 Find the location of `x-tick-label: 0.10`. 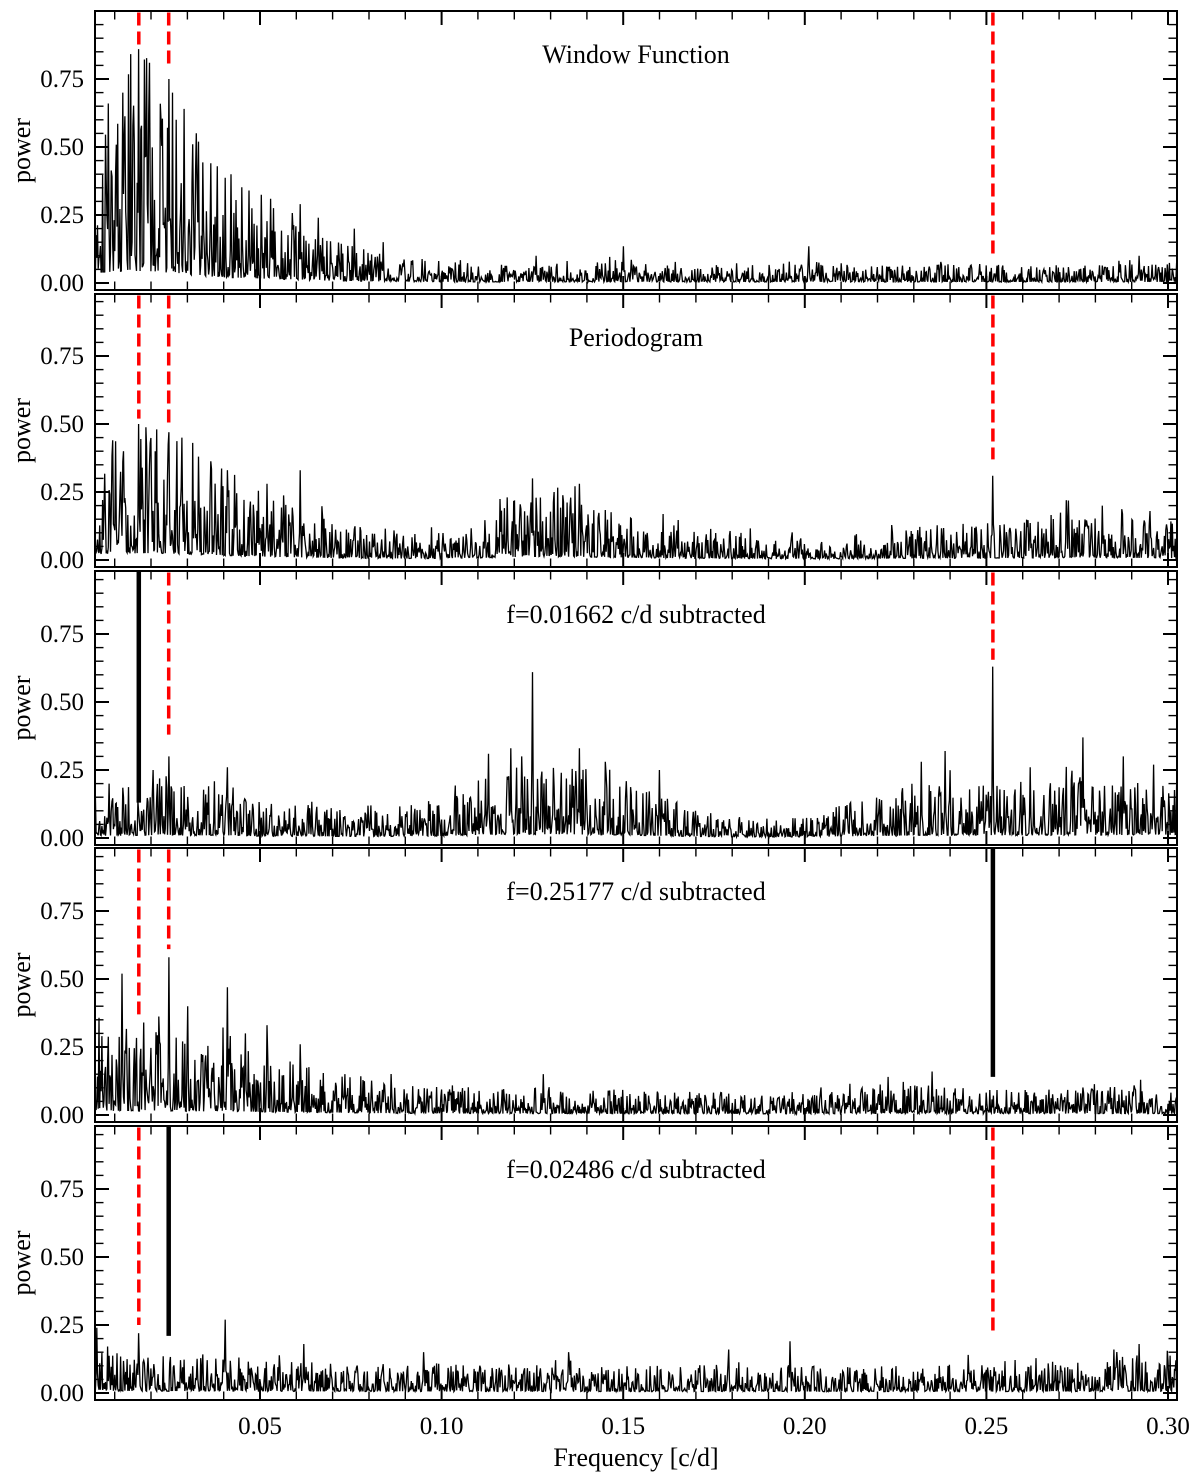

x-tick-label: 0.10 is located at coordinates (442, 1426).